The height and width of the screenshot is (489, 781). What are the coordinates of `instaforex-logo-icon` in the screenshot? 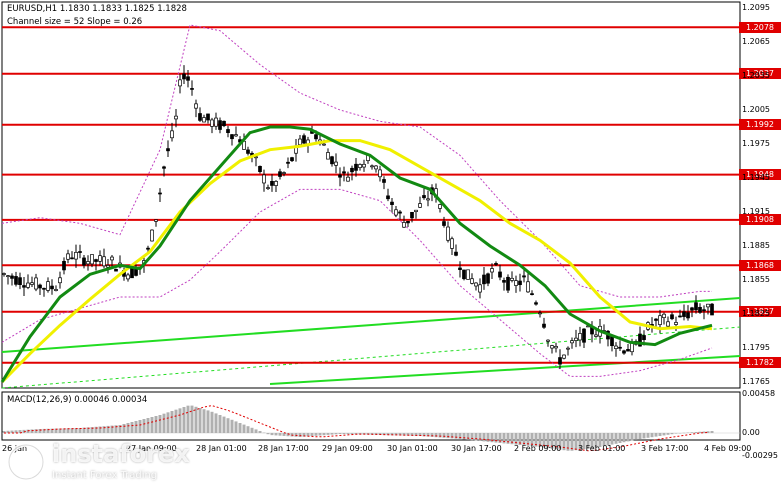 It's located at (26, 462).